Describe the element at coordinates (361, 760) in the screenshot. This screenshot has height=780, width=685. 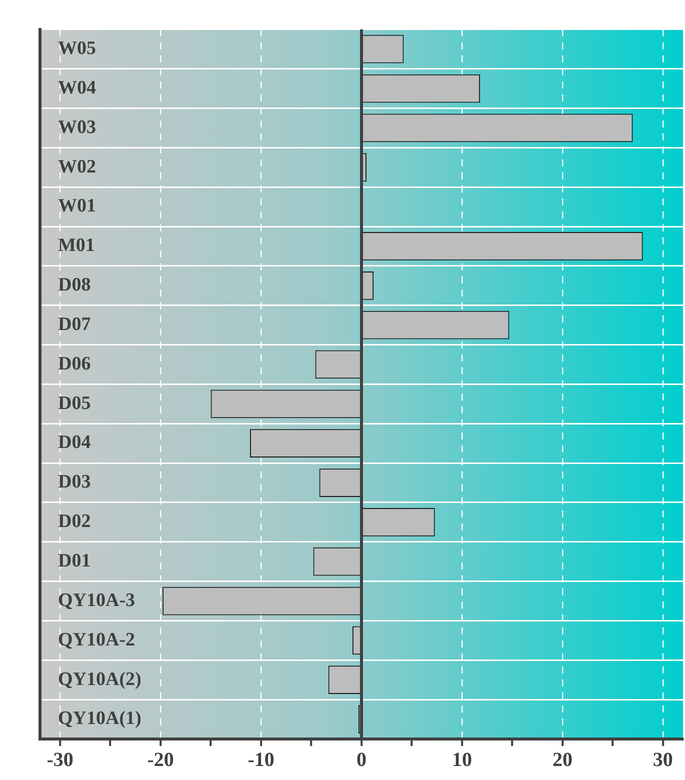
I see `x-tick-label: 0` at that location.